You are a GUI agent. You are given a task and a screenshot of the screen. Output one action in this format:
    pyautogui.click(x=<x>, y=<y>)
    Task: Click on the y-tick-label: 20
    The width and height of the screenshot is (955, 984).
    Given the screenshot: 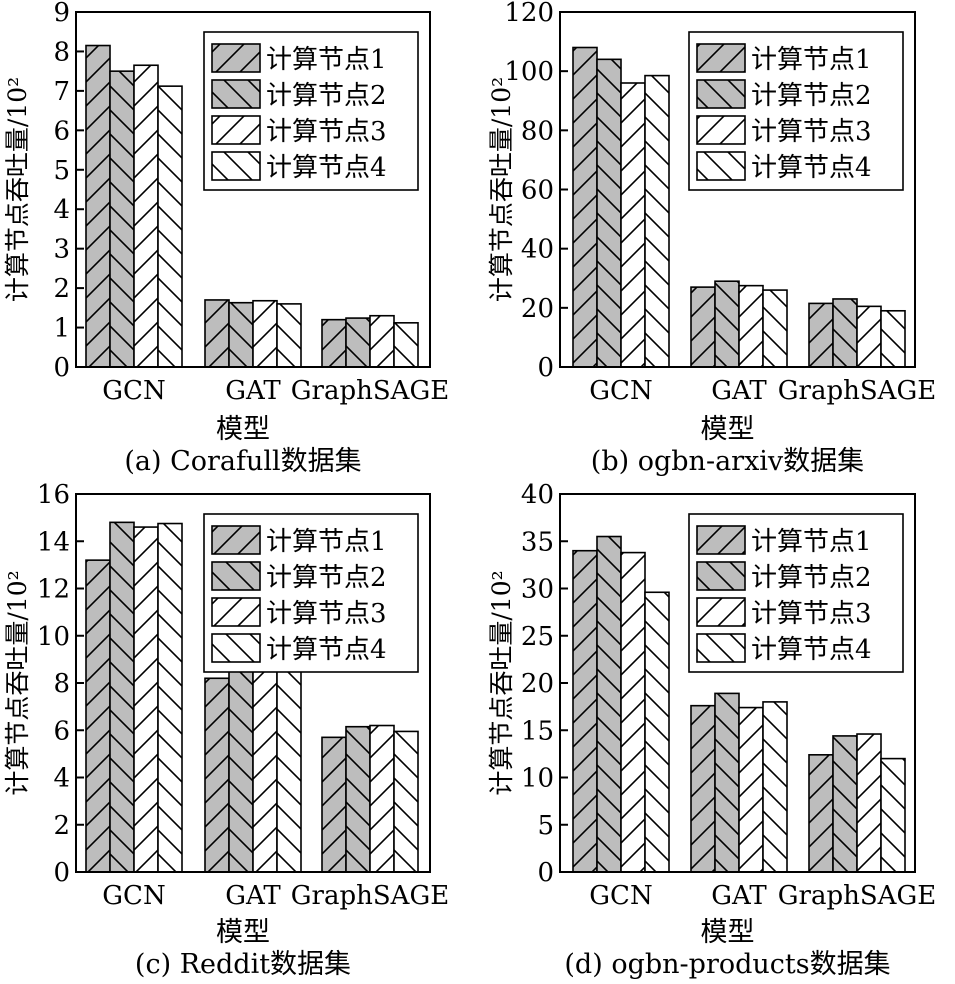 What is the action you would take?
    pyautogui.click(x=537, y=684)
    